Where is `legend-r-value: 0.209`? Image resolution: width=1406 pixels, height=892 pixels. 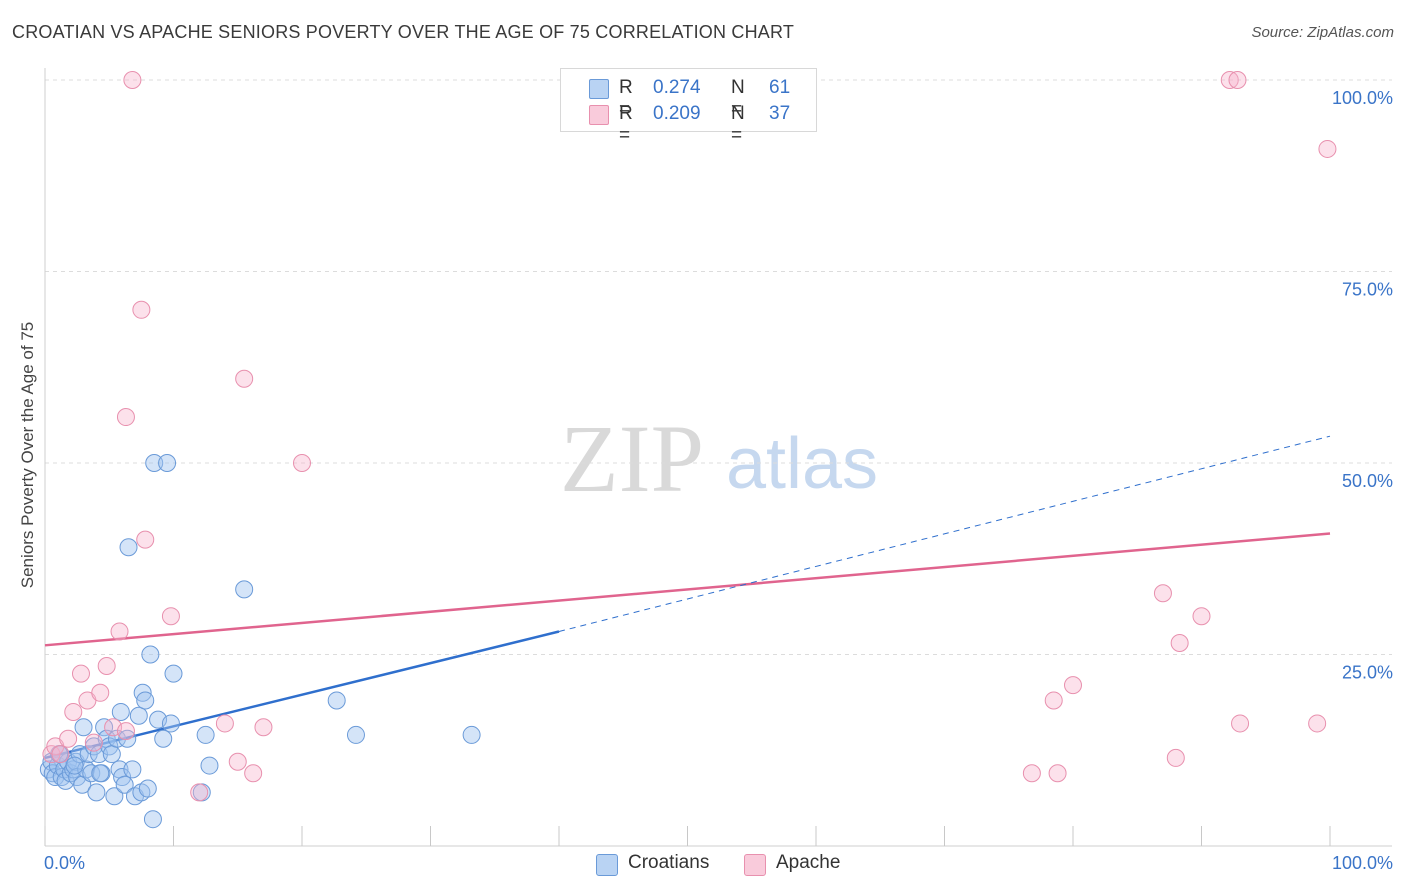
legend-r-value: 0.209 is located at coordinates (677, 113).